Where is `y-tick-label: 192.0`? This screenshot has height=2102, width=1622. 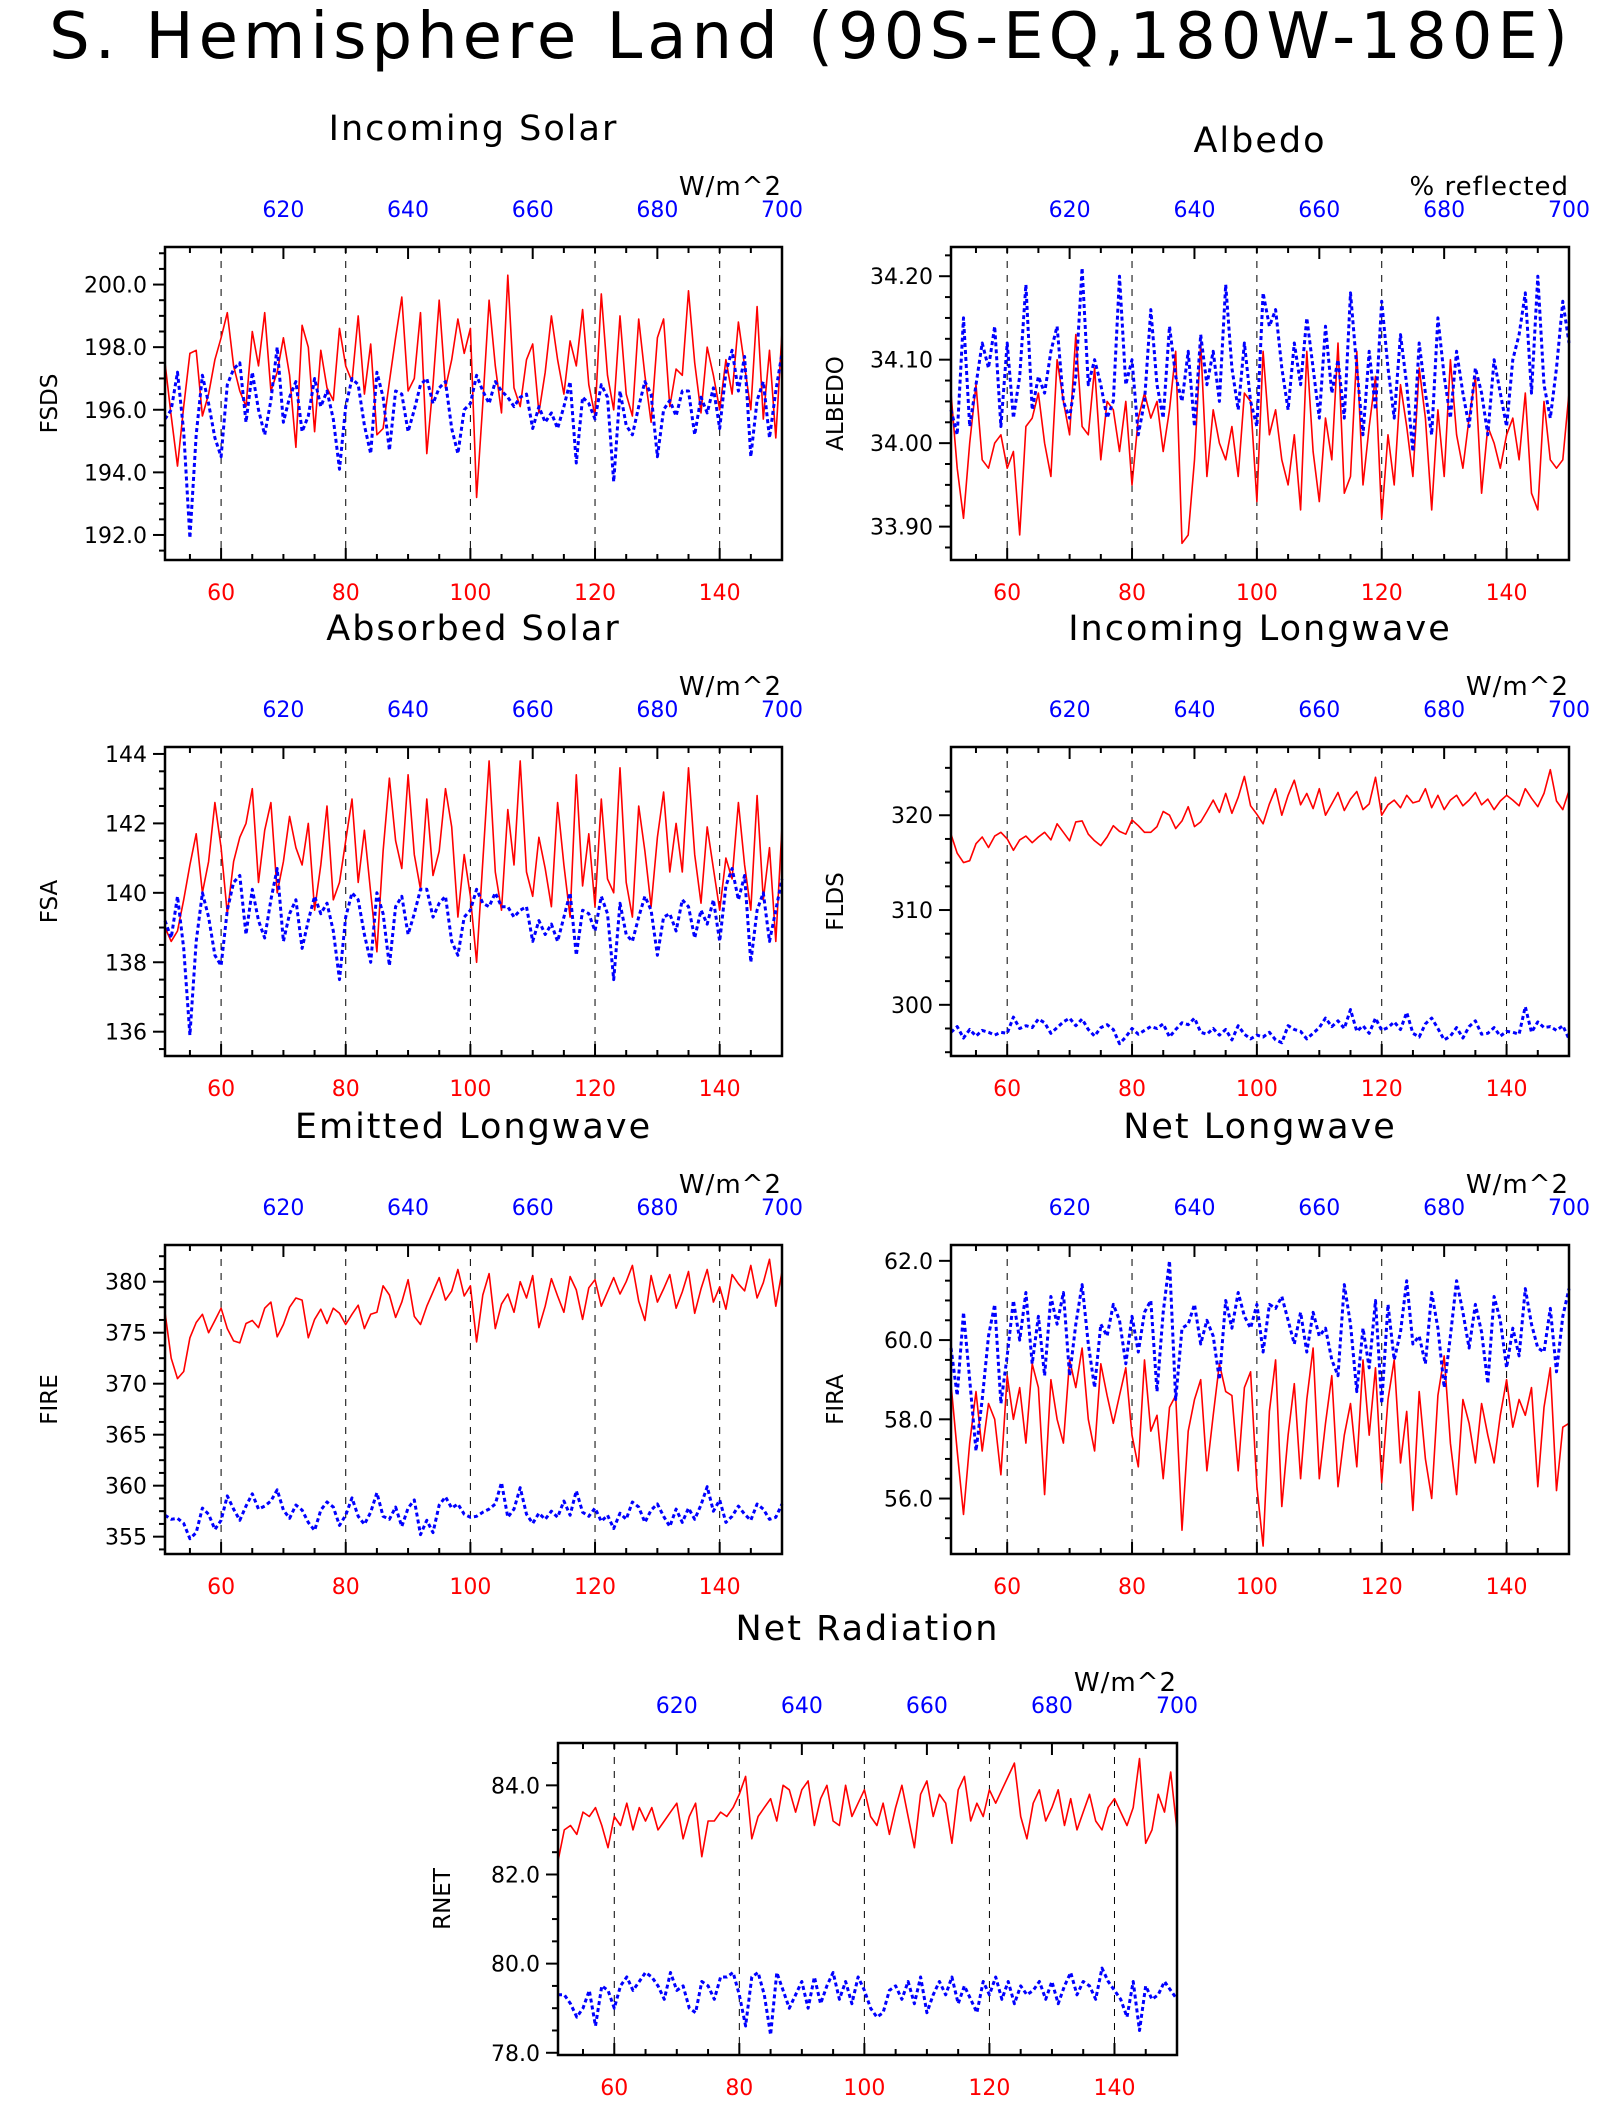
y-tick-label: 192.0 is located at coordinates (115, 536).